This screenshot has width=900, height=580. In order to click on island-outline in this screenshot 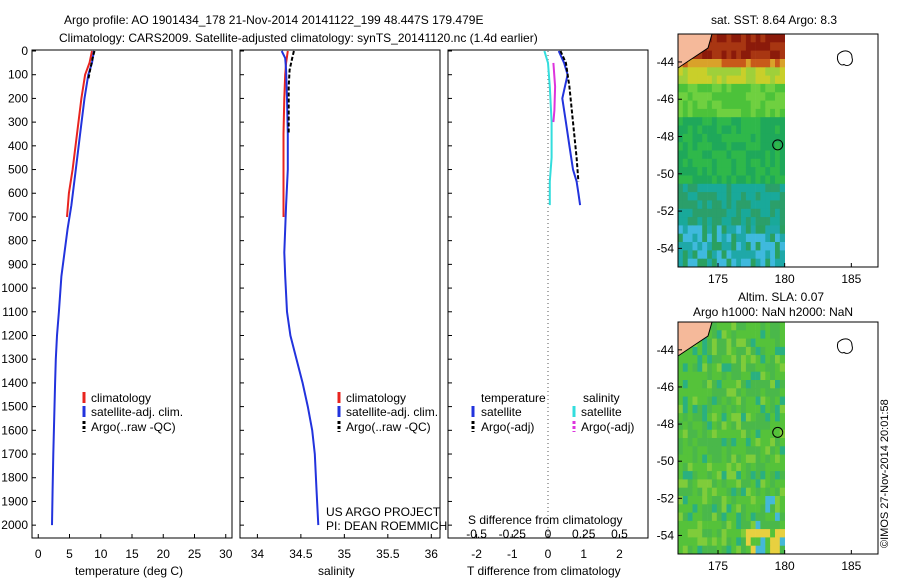, I will do `click(845, 346)`.